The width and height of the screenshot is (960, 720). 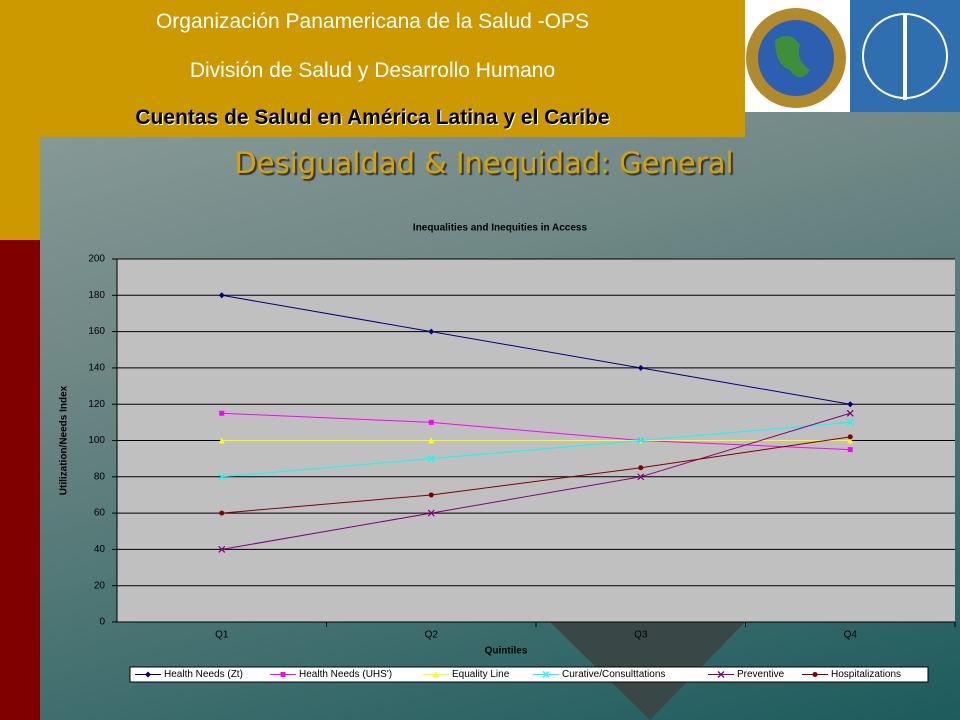 I want to click on x-tick-label: Q3, so click(x=641, y=635).